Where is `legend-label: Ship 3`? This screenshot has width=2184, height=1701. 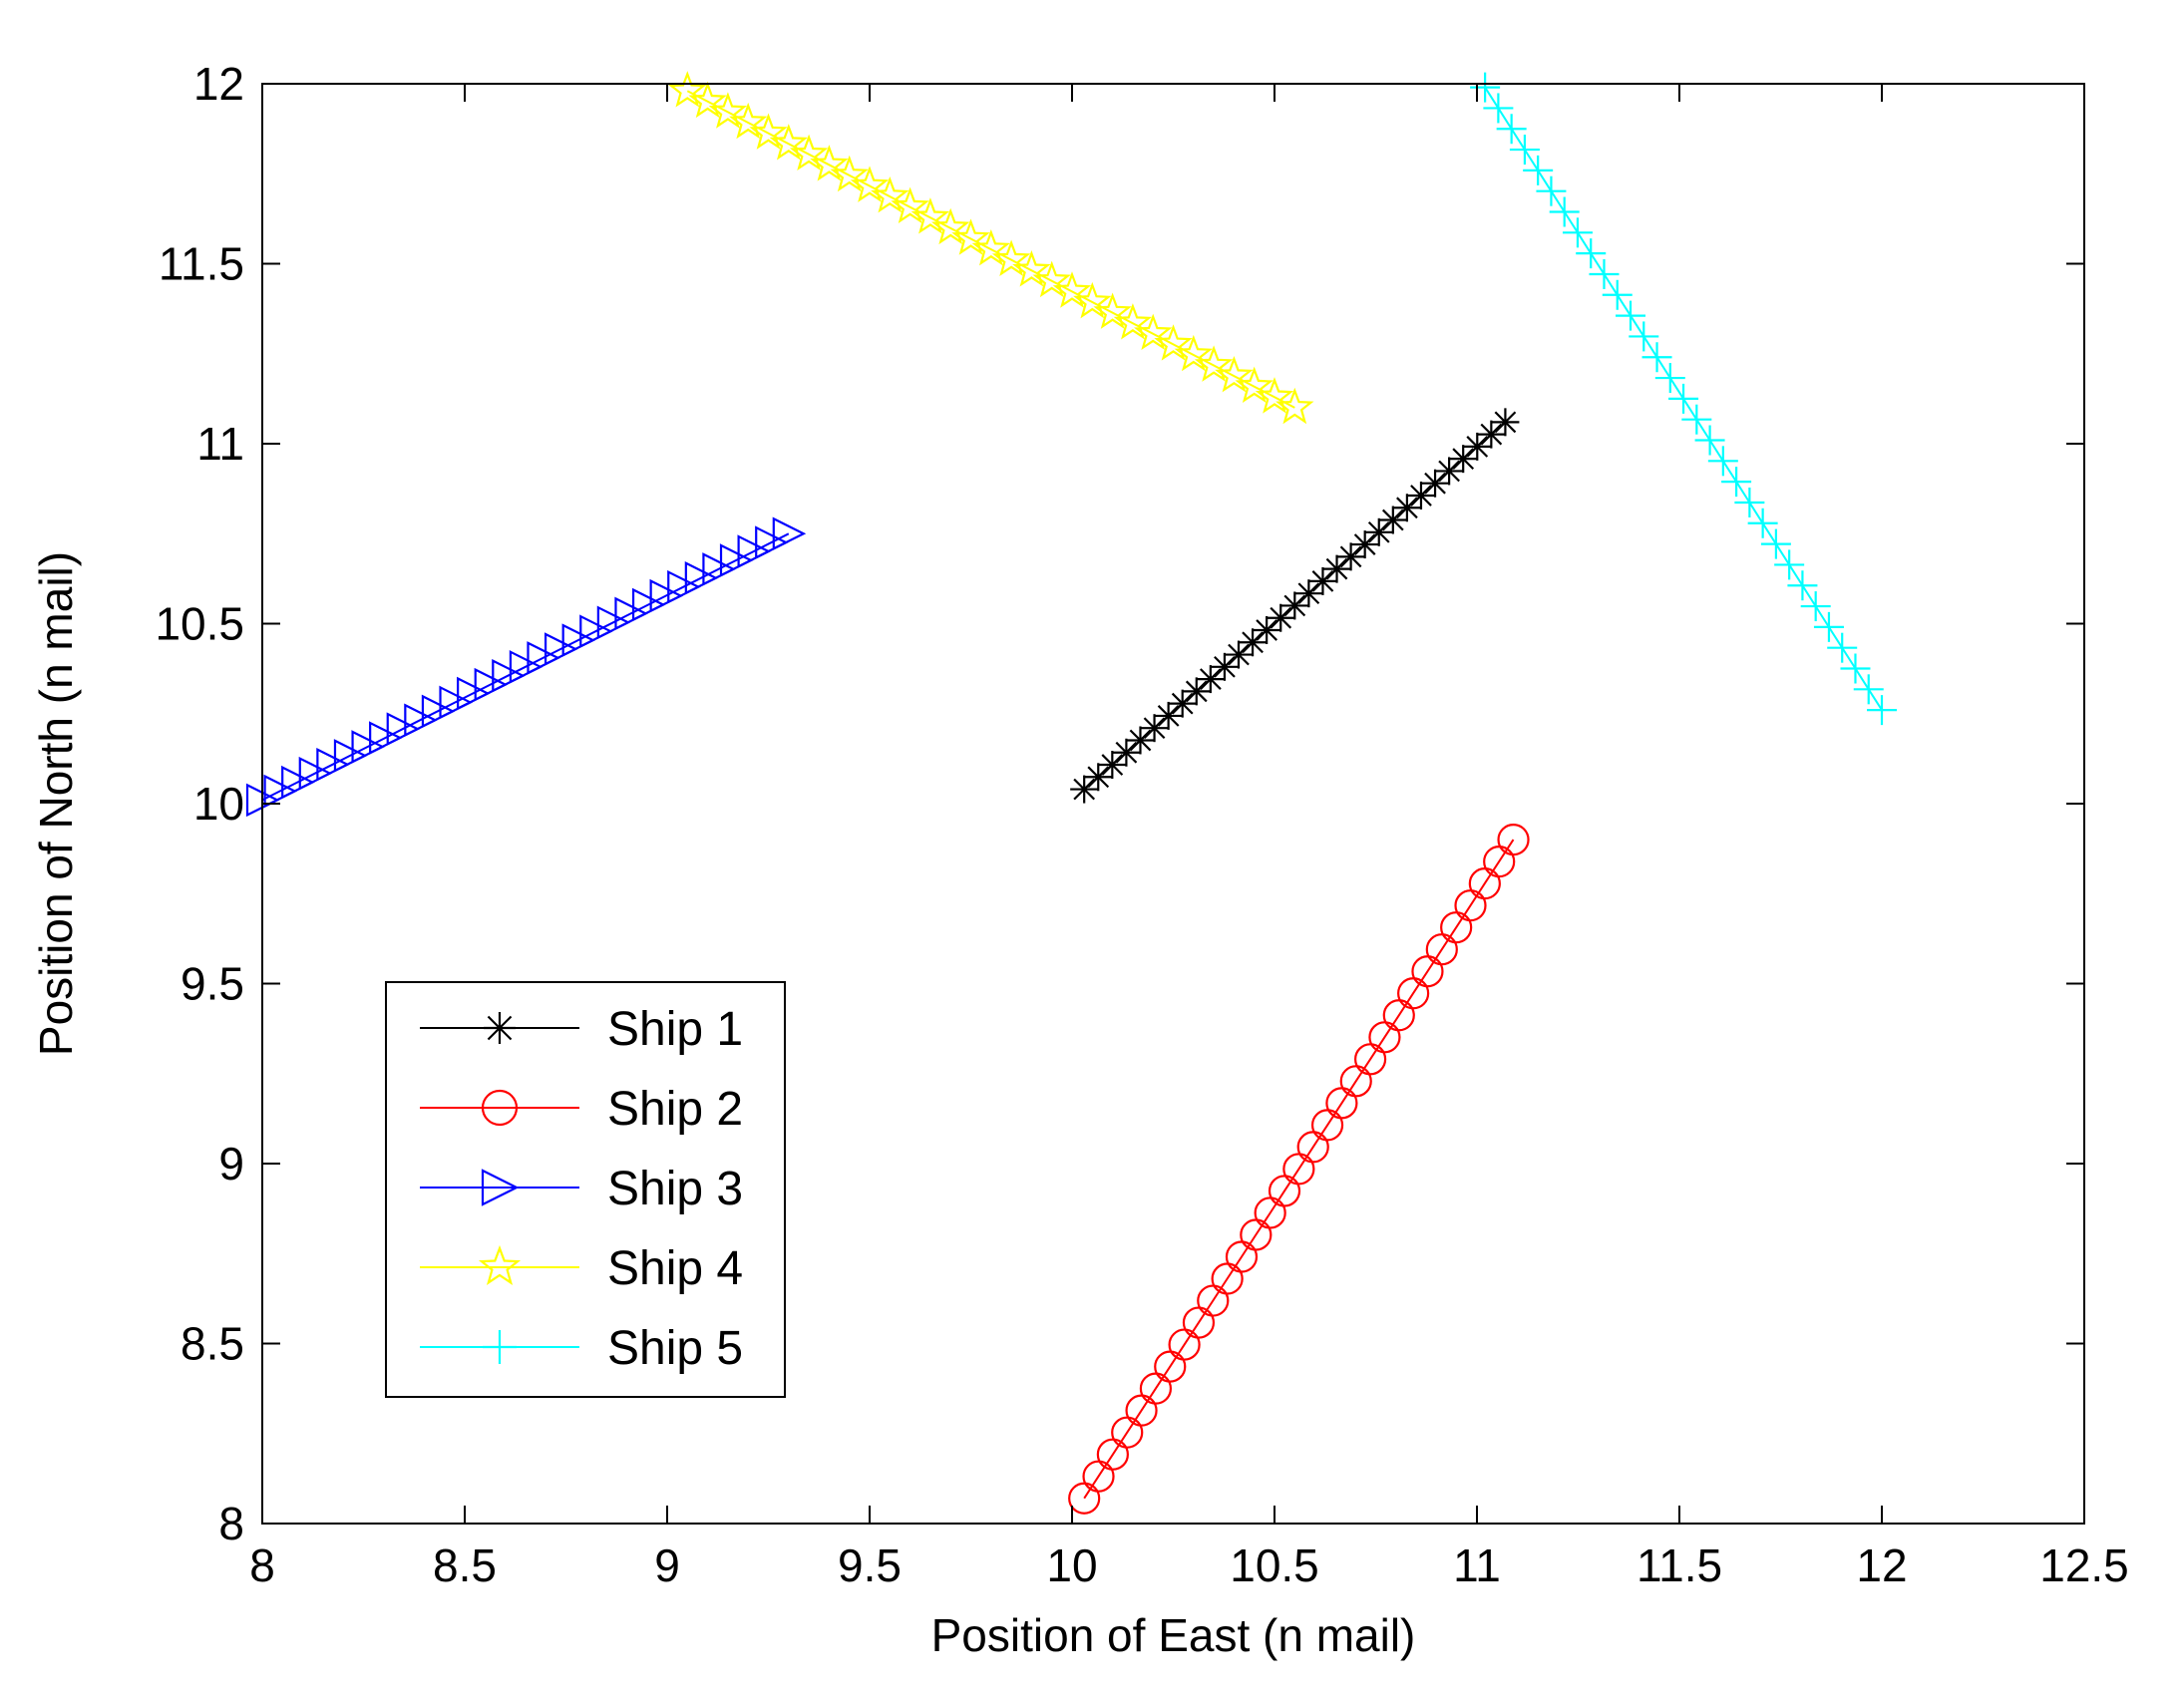
legend-label: Ship 3 is located at coordinates (675, 1189).